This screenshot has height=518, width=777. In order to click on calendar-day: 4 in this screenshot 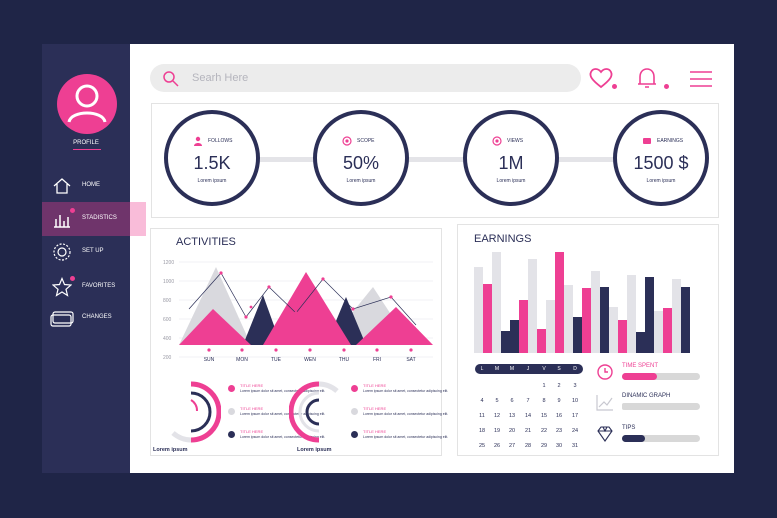, I will do `click(482, 401)`.